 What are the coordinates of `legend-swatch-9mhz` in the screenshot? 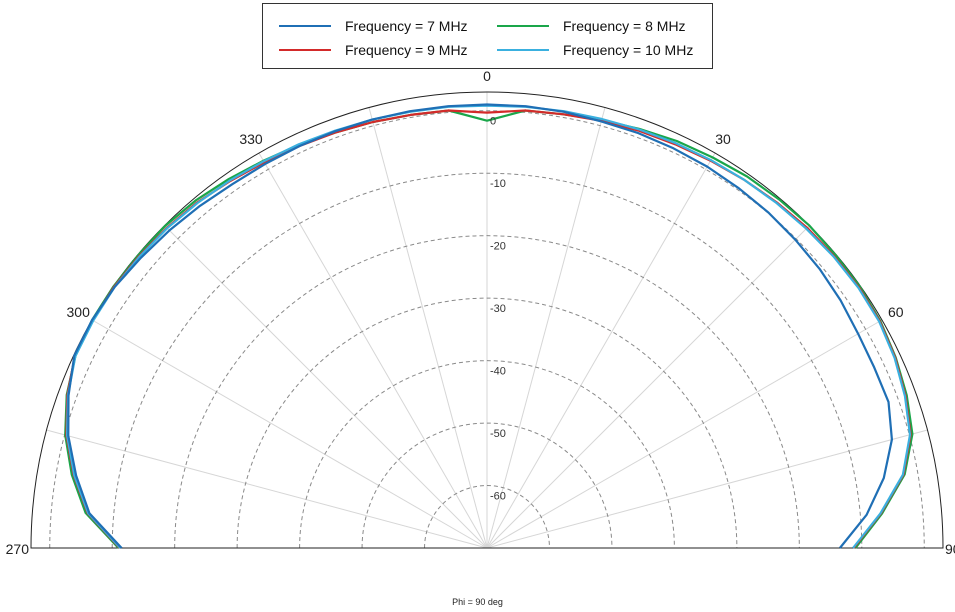 It's located at (305, 50).